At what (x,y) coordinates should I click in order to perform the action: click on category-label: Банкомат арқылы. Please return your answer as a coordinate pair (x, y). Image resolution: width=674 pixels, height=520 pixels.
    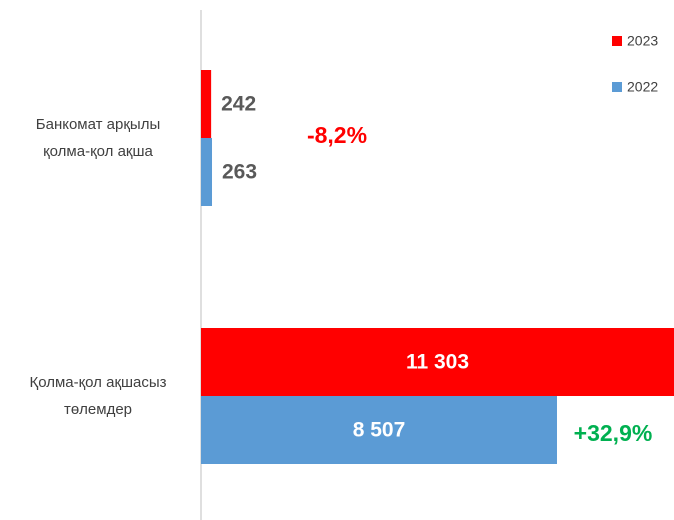
    Looking at the image, I should click on (98, 124).